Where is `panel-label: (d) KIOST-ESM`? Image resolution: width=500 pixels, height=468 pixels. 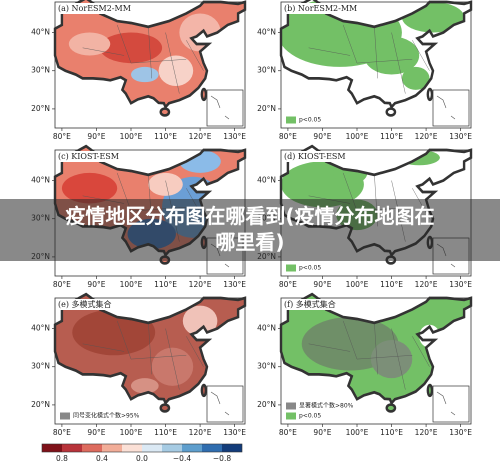 panel-label: (d) KIOST-ESM is located at coordinates (315, 156).